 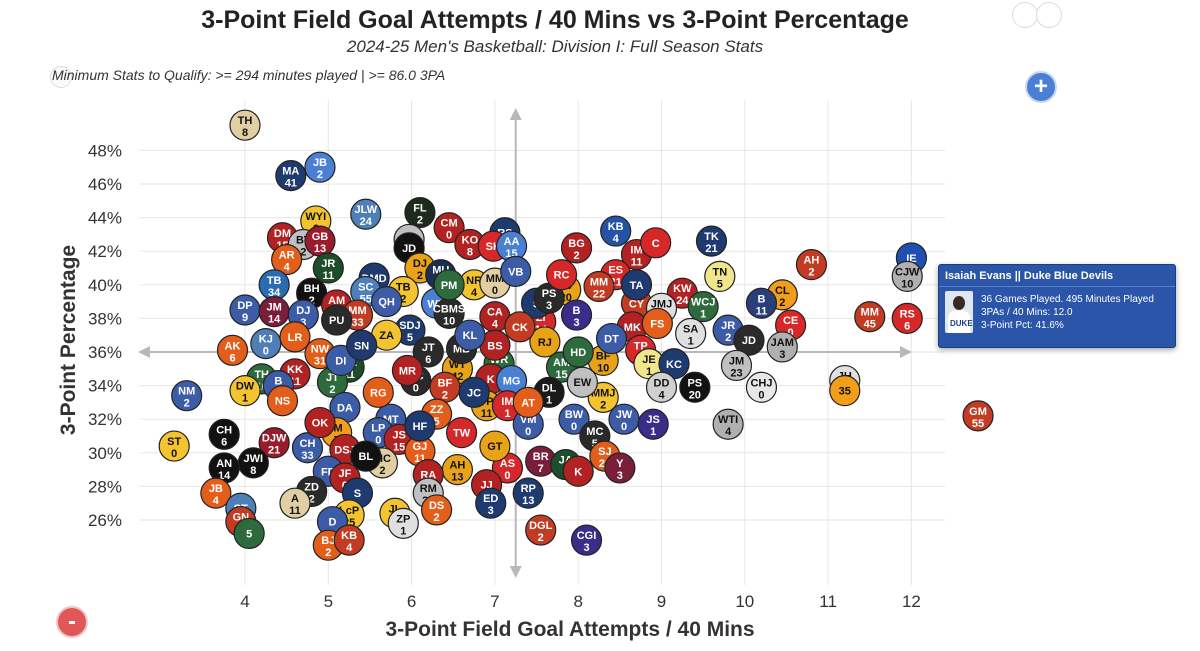 What do you see at coordinates (437, 410) in the screenshot?
I see `point-initials: ZZ` at bounding box center [437, 410].